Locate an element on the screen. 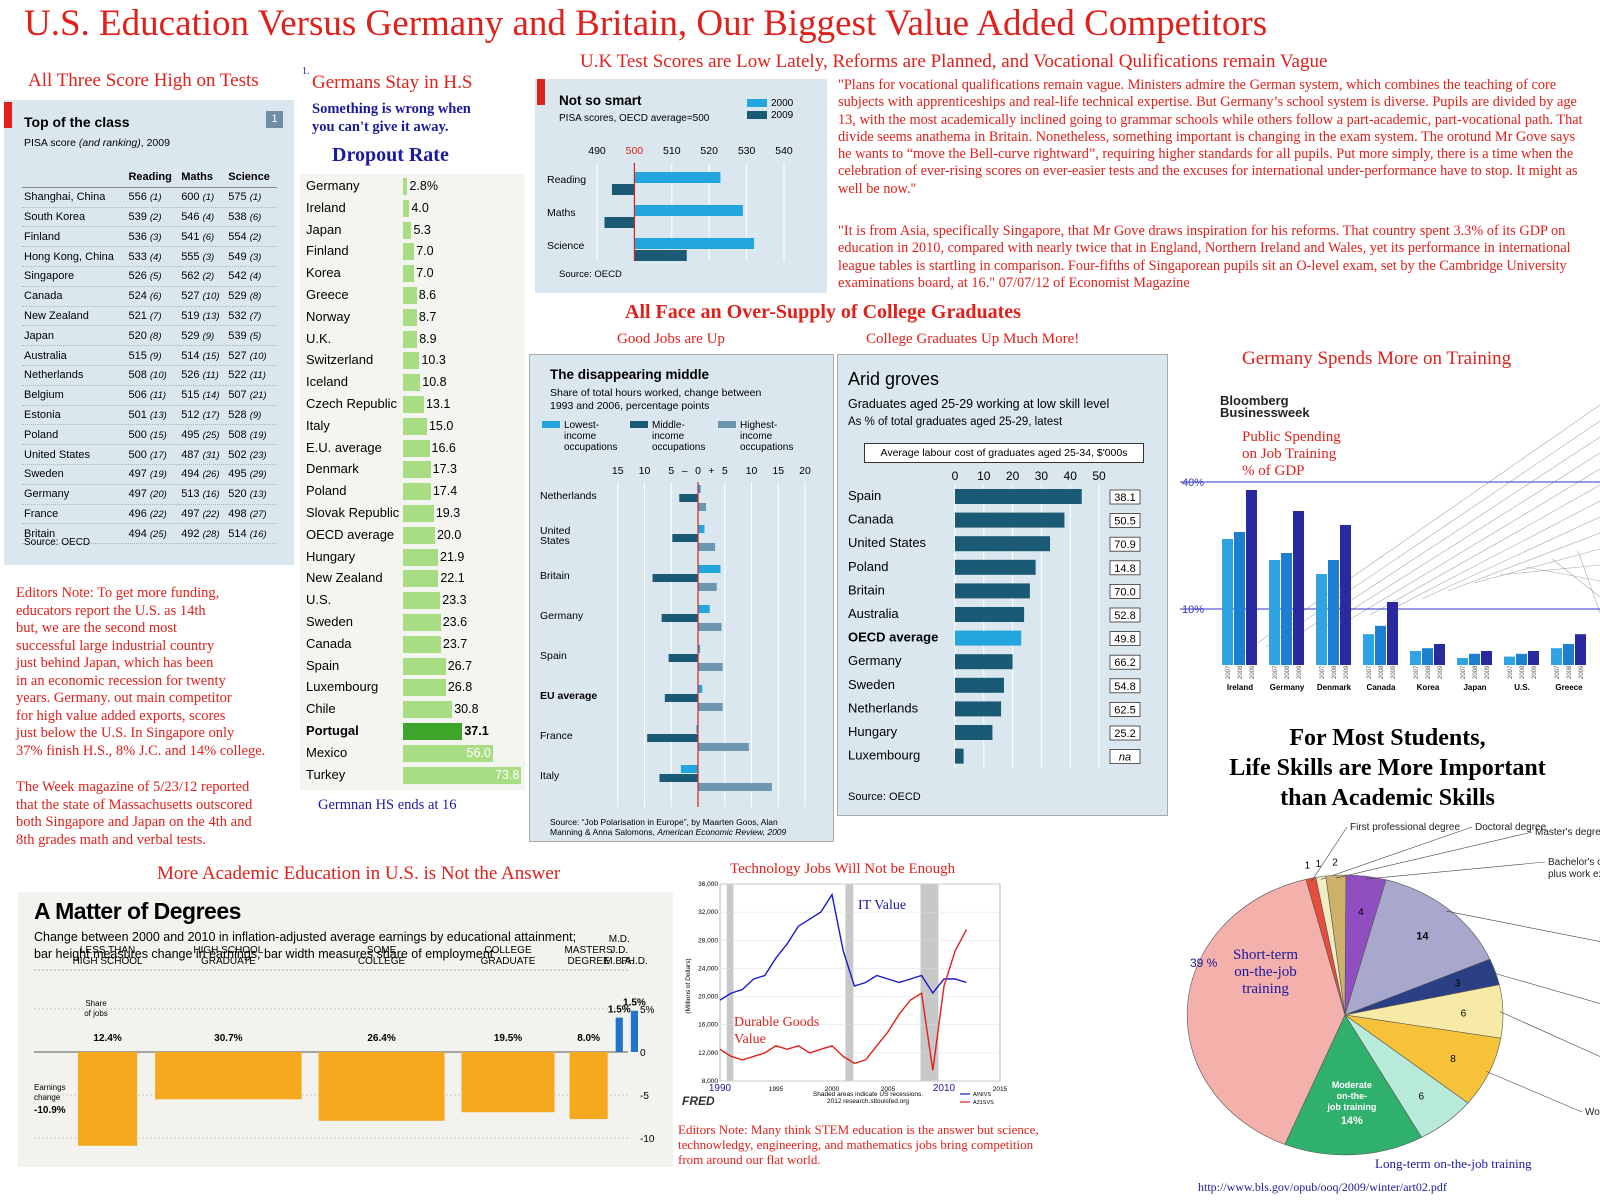  category-label: United States is located at coordinates (887, 542).